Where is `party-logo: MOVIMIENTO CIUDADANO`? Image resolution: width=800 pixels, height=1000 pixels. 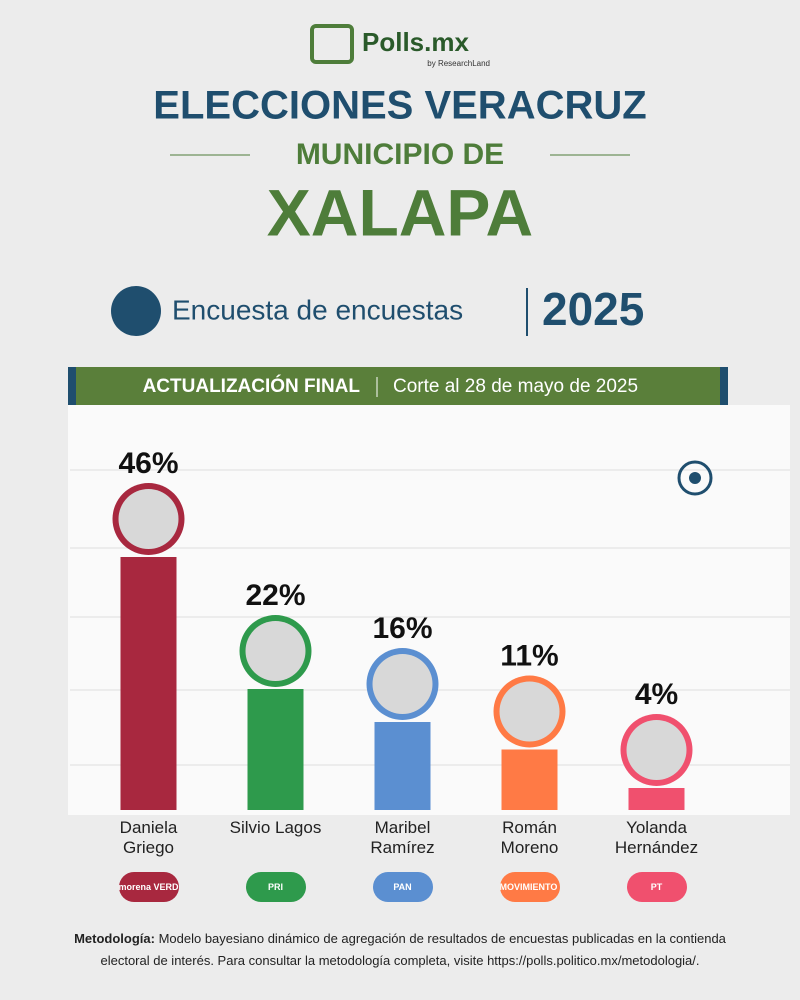 party-logo: MOVIMIENTO CIUDADANO is located at coordinates (529, 887).